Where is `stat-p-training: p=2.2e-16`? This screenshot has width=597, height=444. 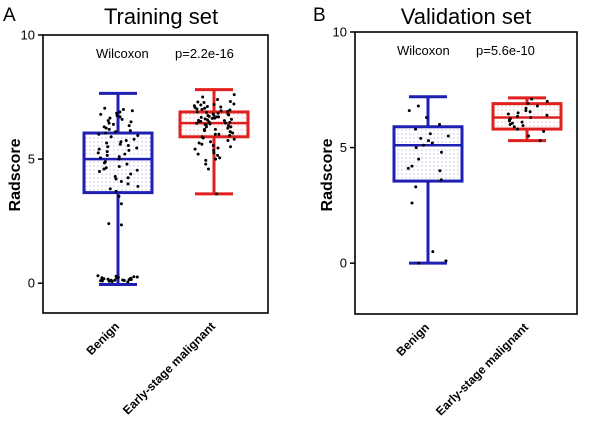 stat-p-training: p=2.2e-16 is located at coordinates (204, 53).